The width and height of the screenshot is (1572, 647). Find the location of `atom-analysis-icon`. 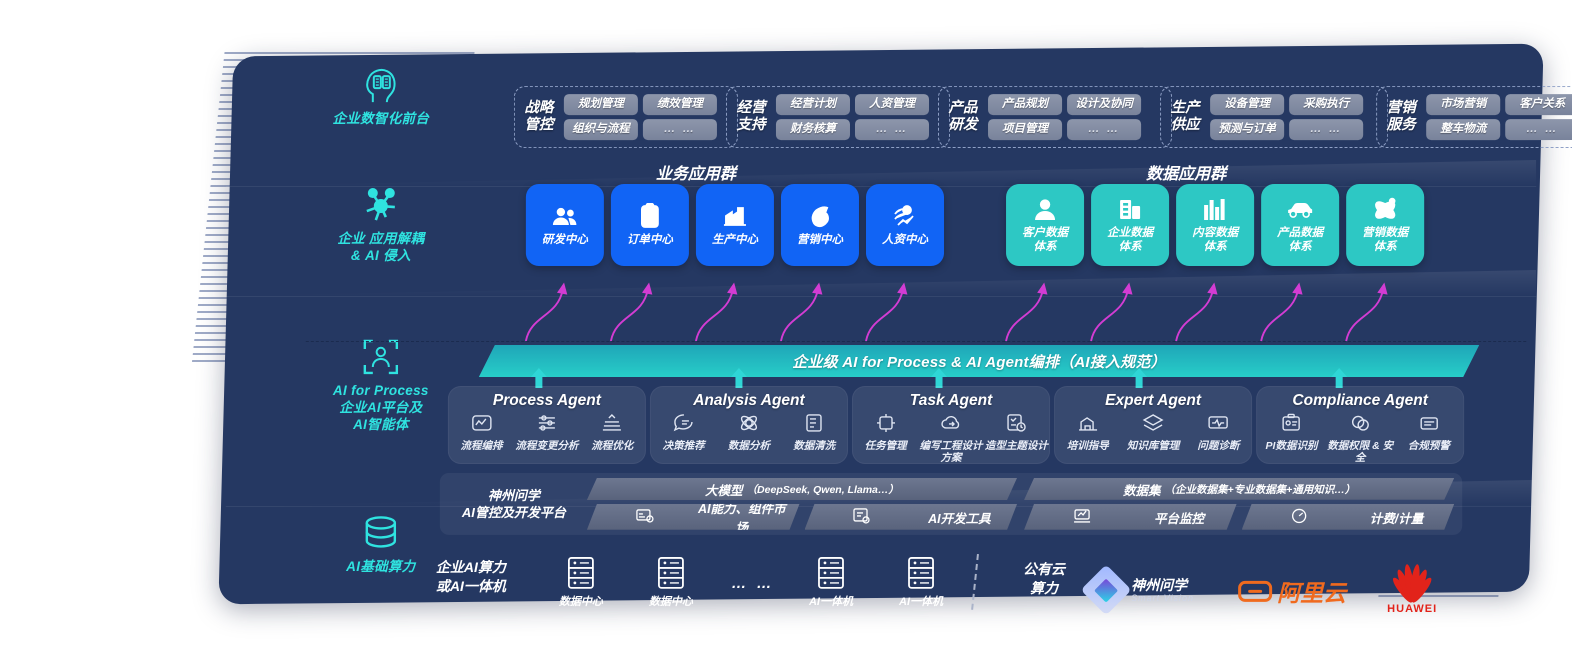

atom-analysis-icon is located at coordinates (749, 425).